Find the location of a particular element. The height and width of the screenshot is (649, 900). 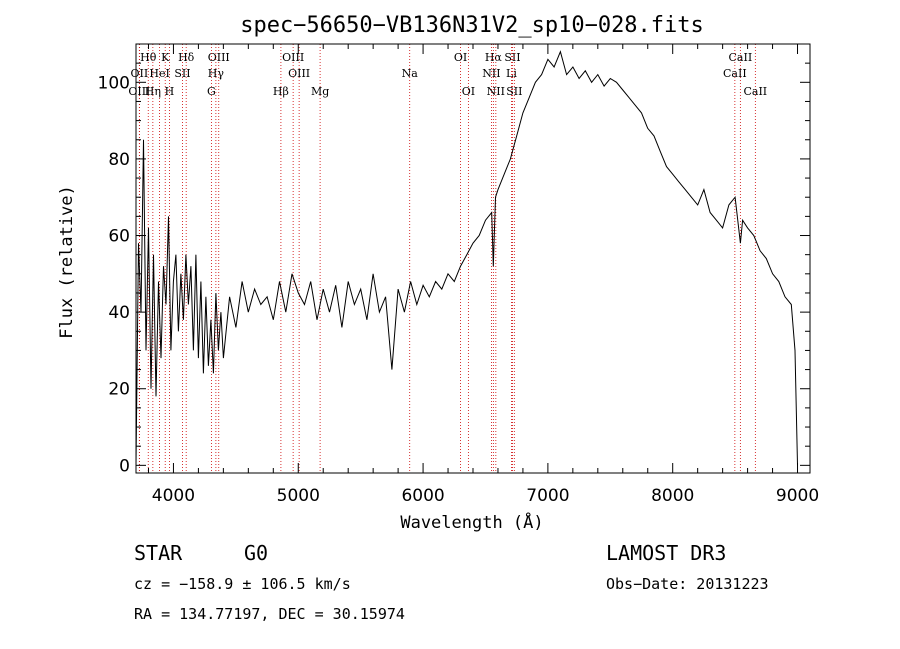

object-class: STAR is located at coordinates (158, 553).